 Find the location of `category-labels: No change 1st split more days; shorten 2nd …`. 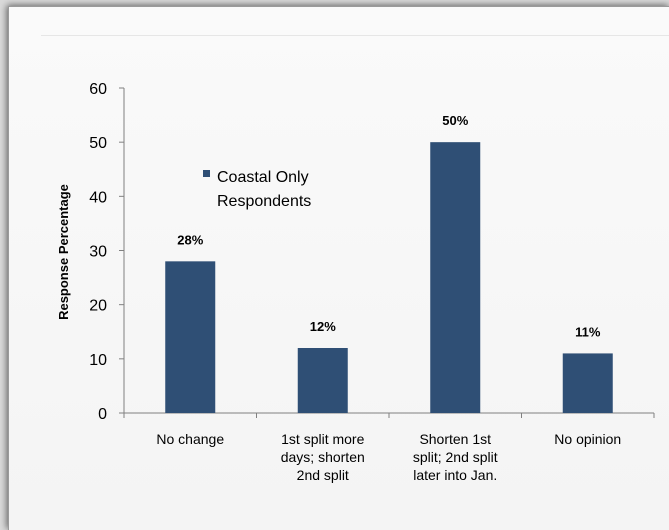

category-labels: No change 1st split more days; shorten 2nd … is located at coordinates (388, 457).